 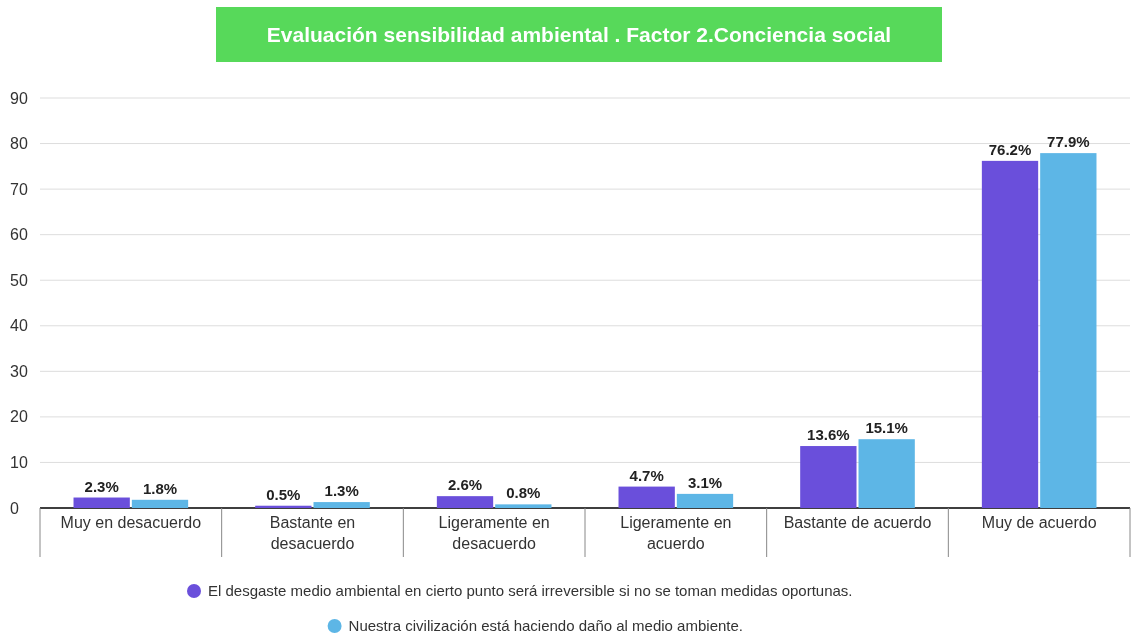 I want to click on y-tick-label: 20, so click(x=19, y=417).